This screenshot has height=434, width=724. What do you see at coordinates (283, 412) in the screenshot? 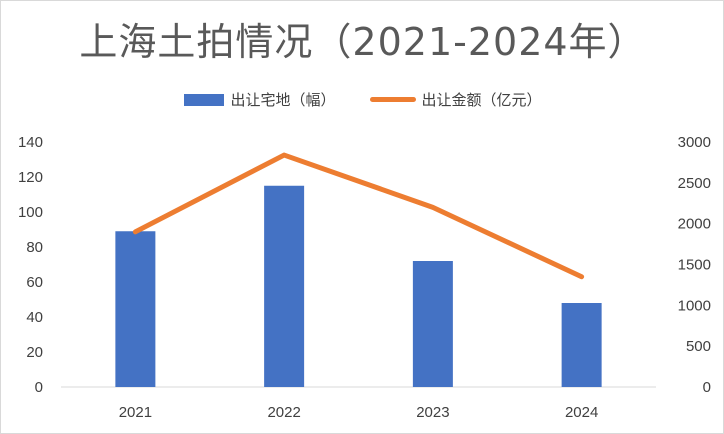
I see `x-tick-label: 2022` at bounding box center [283, 412].